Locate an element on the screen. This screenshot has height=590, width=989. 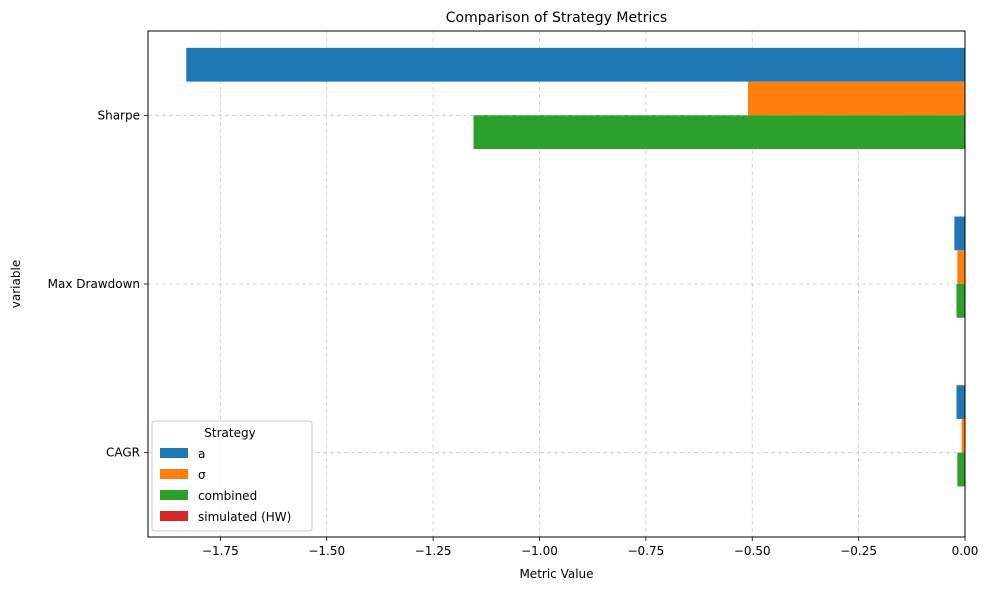
x-axis-ticks: −1.75 −1.50 −1.25 −1.00 −0.75 −0.50 −0.25 0.00 is located at coordinates (590, 547).